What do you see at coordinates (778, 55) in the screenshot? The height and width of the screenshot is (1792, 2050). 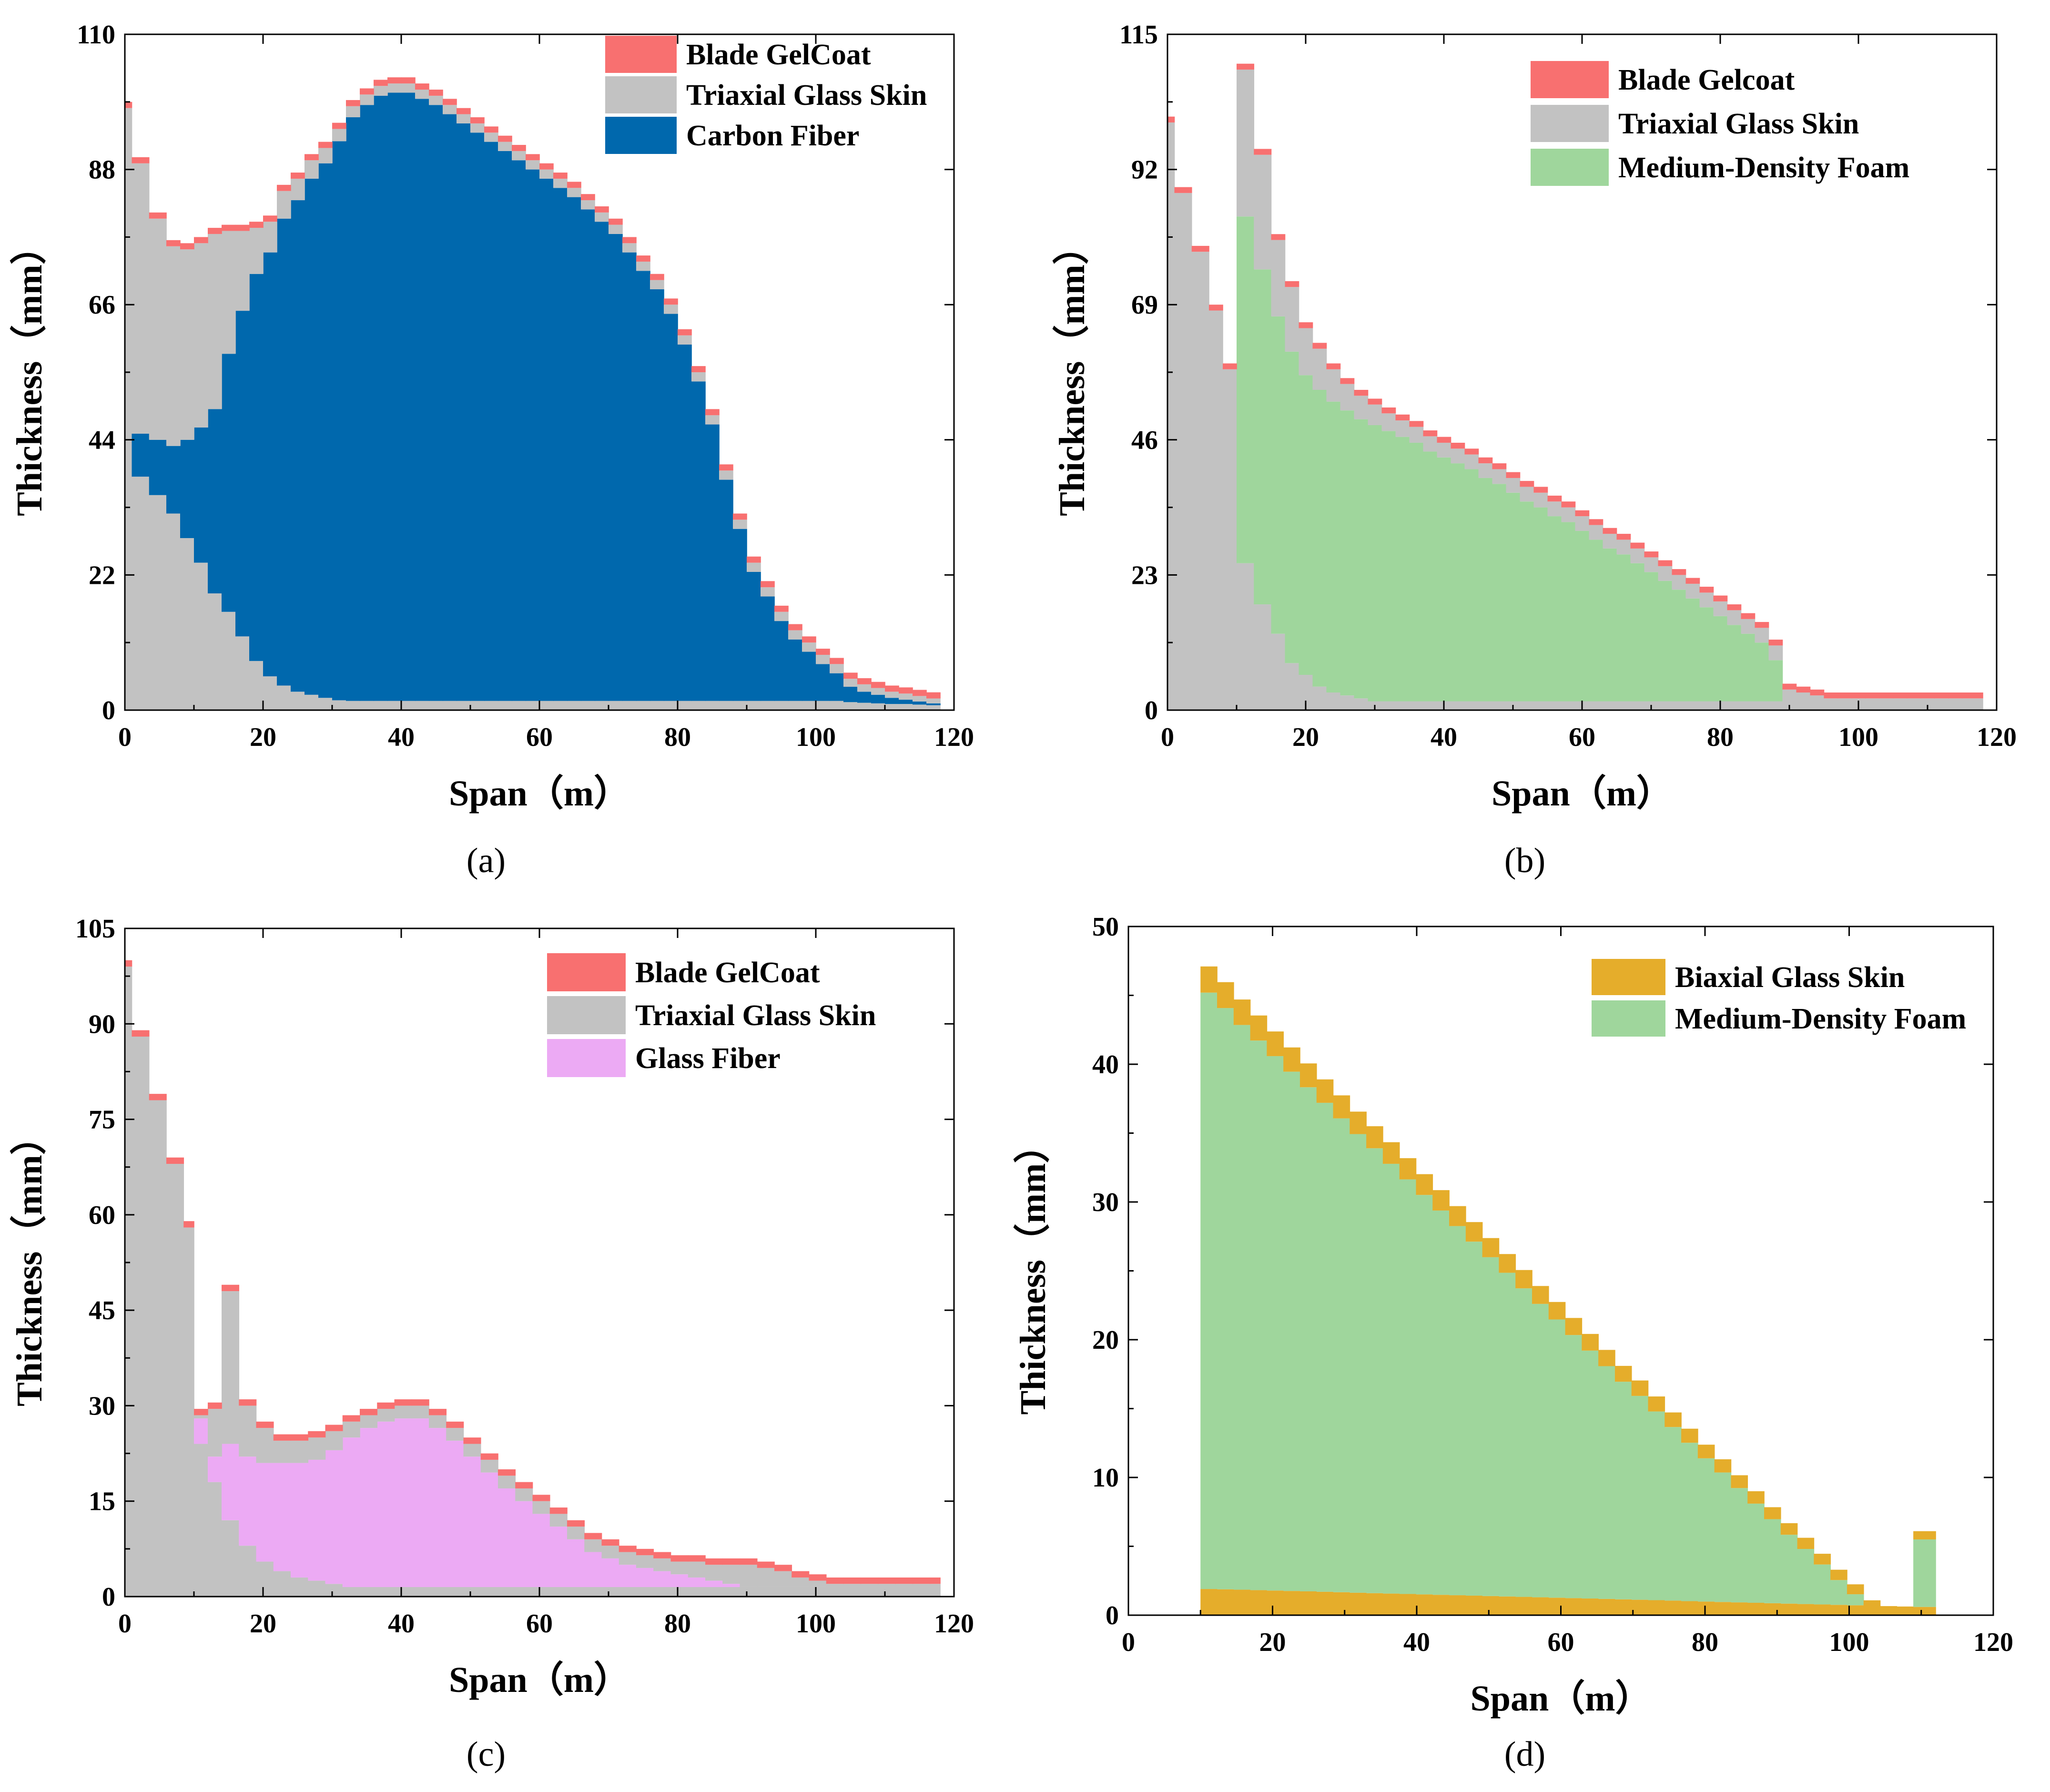 I see `panel-a-legend-label: Blade GelCoat` at bounding box center [778, 55].